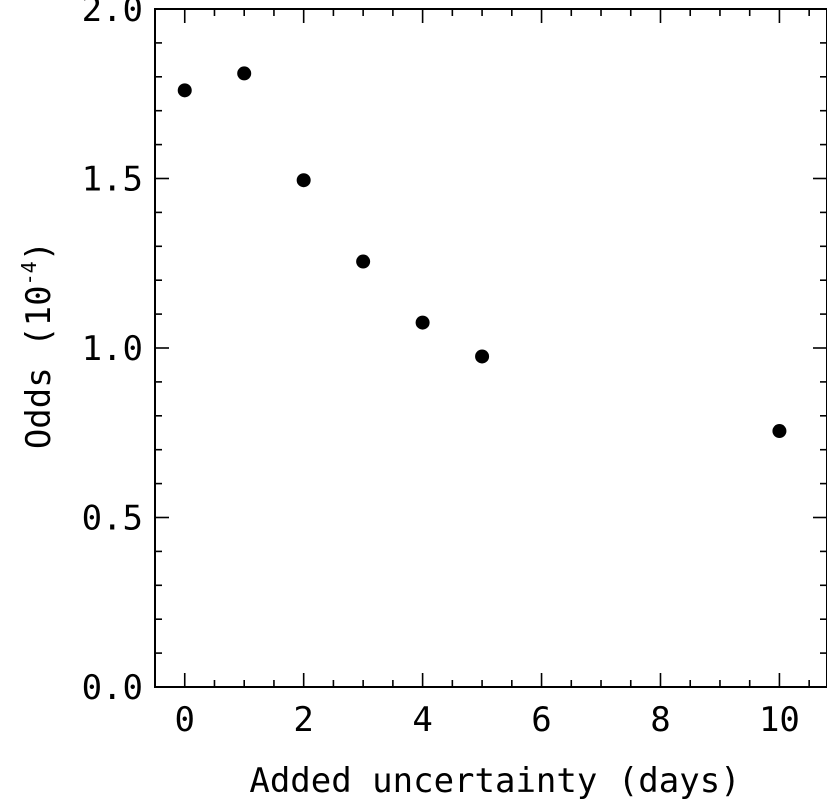 Image resolution: width=827 pixels, height=808 pixels. I want to click on y-axis-title-exponent: -4, so click(29, 273).